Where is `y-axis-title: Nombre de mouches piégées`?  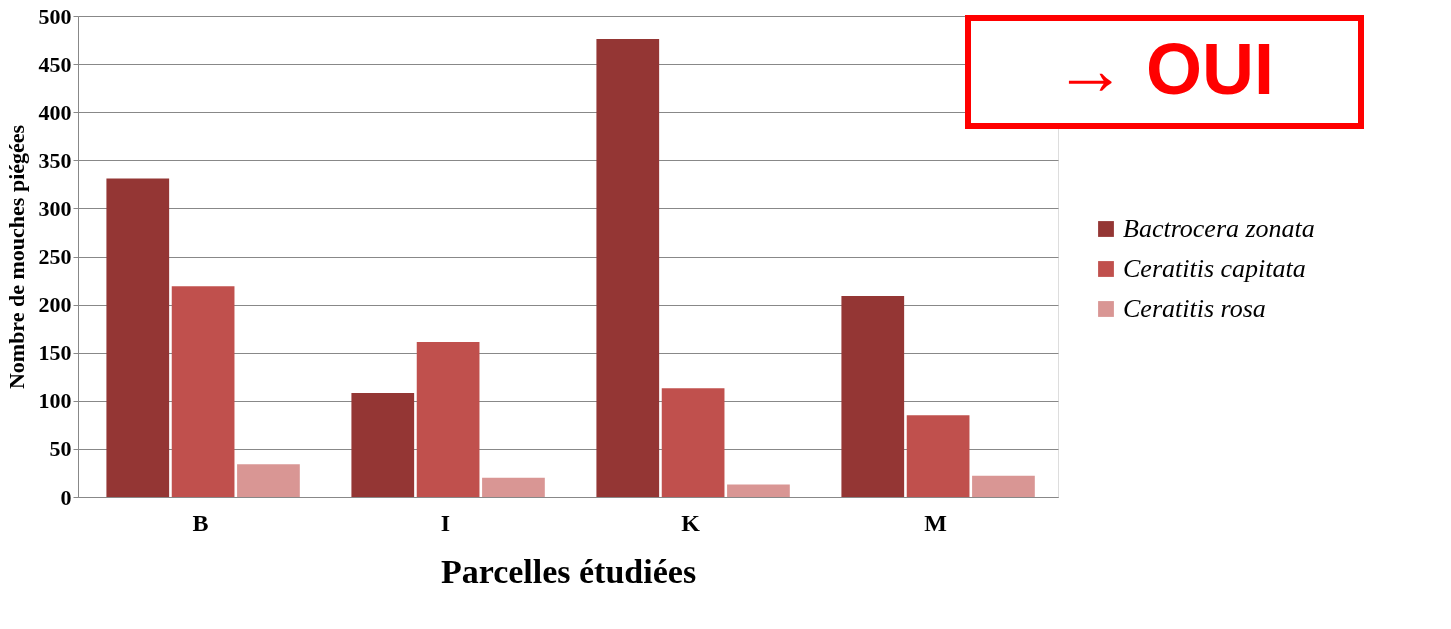 y-axis-title: Nombre de mouches piégées is located at coordinates (16, 257).